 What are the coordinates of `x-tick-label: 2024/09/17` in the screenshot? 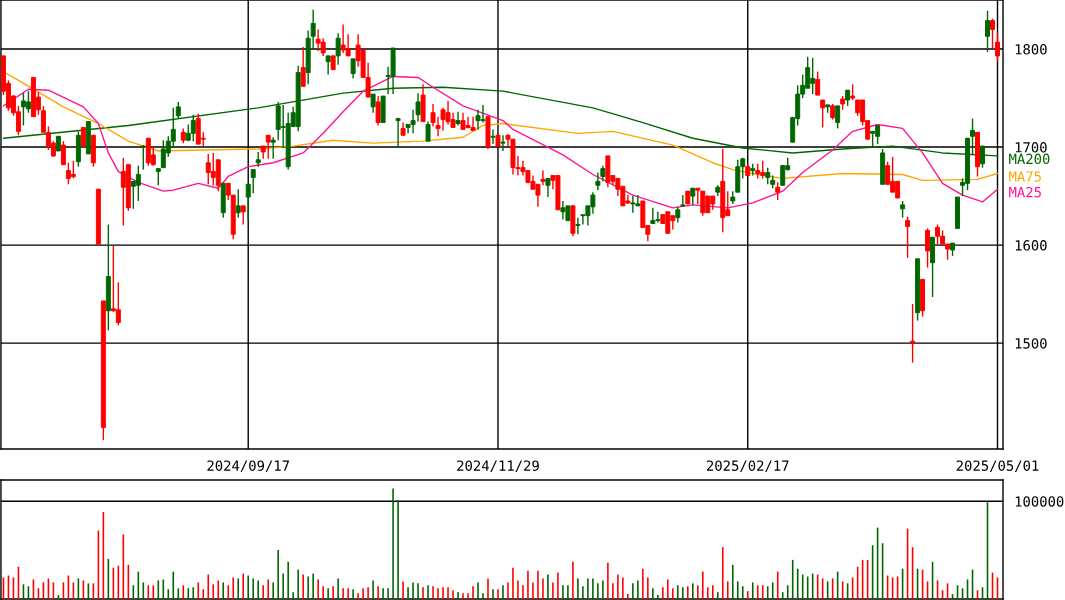 It's located at (248, 466).